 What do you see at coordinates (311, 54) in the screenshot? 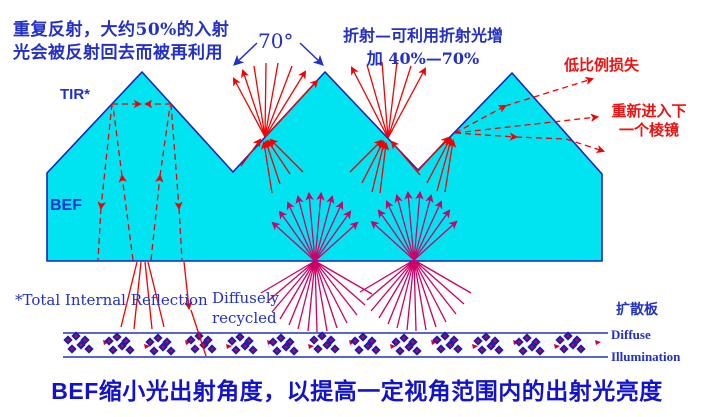
I see `angle-arrow` at bounding box center [311, 54].